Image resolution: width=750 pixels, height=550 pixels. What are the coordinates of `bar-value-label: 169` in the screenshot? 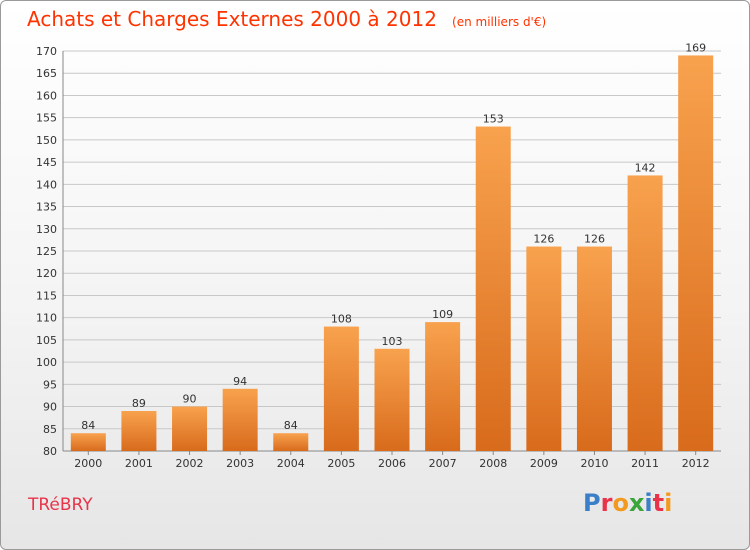 It's located at (695, 47).